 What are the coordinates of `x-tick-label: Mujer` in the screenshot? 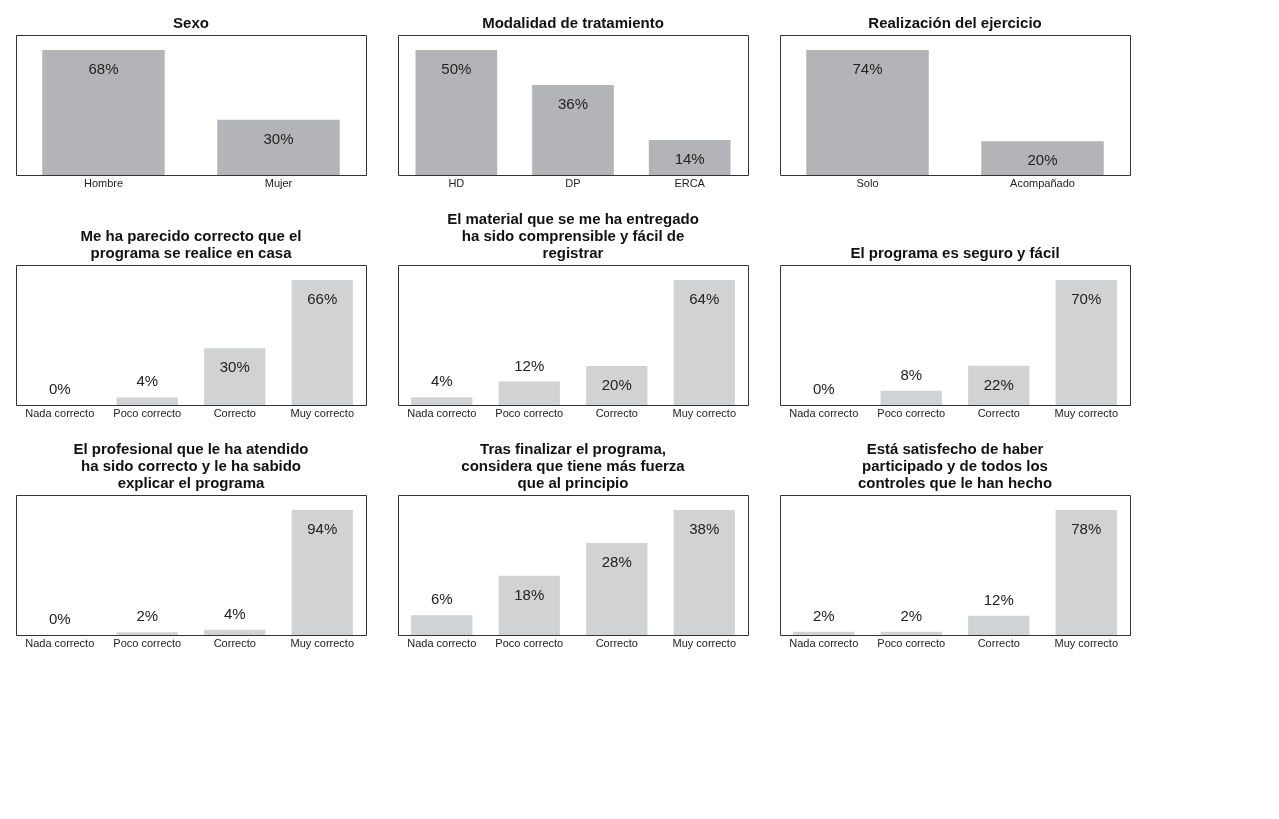 It's located at (278, 182).